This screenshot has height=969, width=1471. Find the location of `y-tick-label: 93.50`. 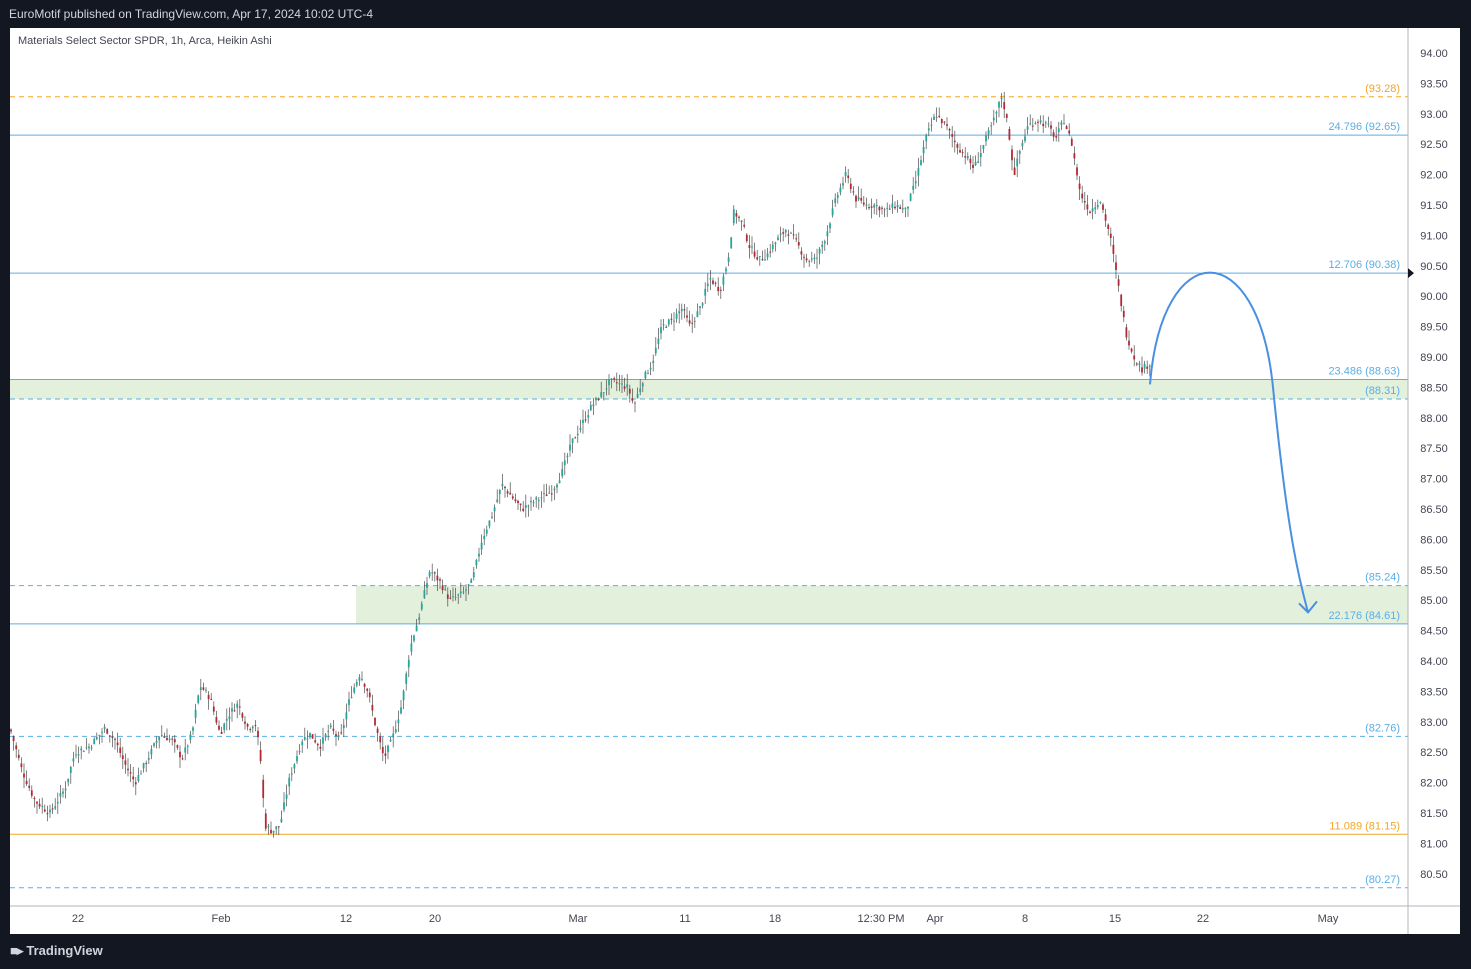

y-tick-label: 93.50 is located at coordinates (1434, 84).